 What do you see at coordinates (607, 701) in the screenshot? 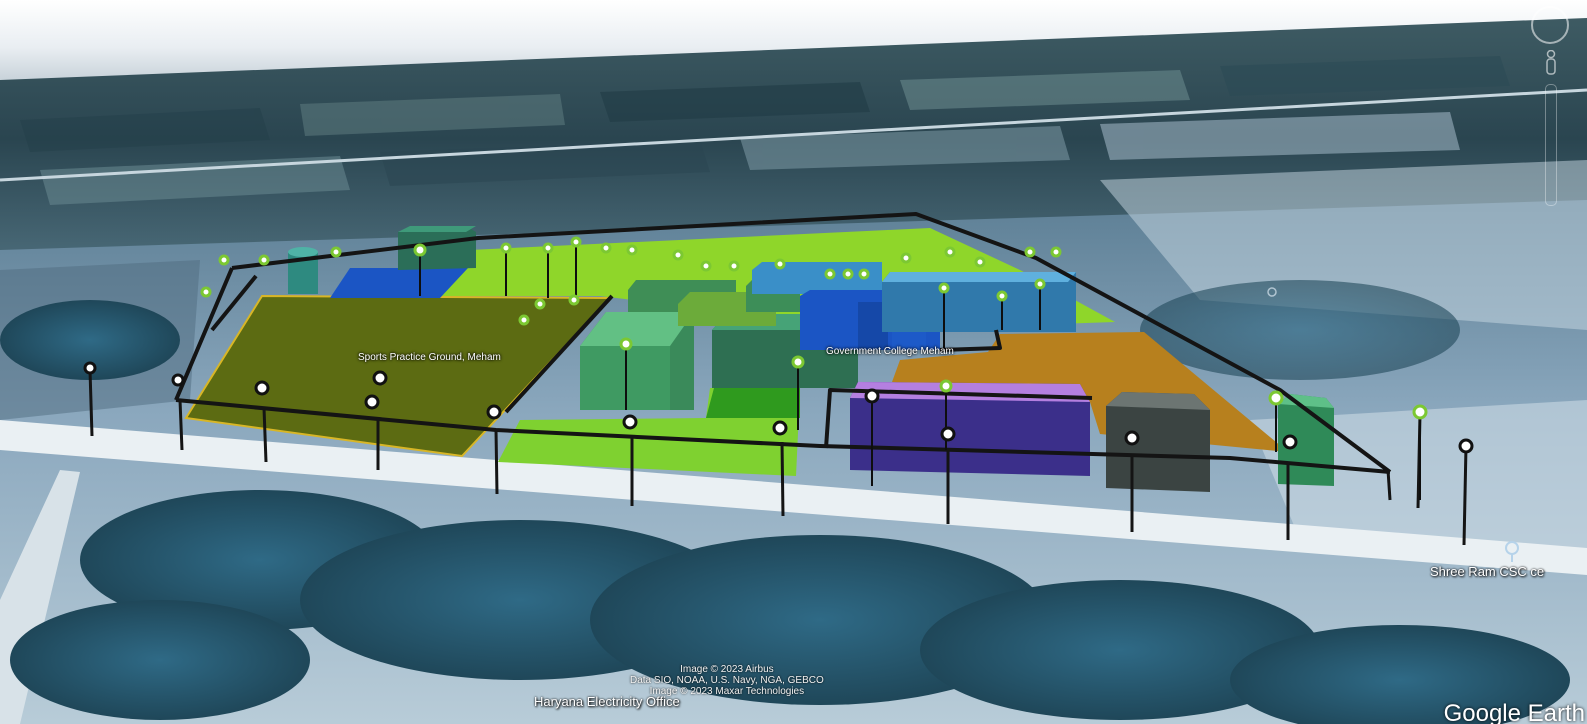
I see `electricity-office-label: Haryana Electricity Office` at bounding box center [607, 701].